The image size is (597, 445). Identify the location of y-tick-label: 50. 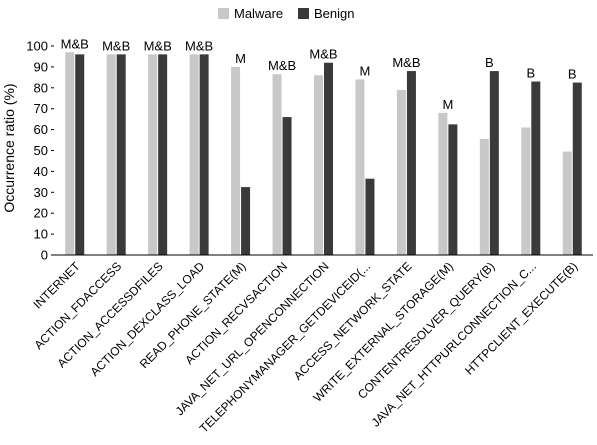
(41, 150).